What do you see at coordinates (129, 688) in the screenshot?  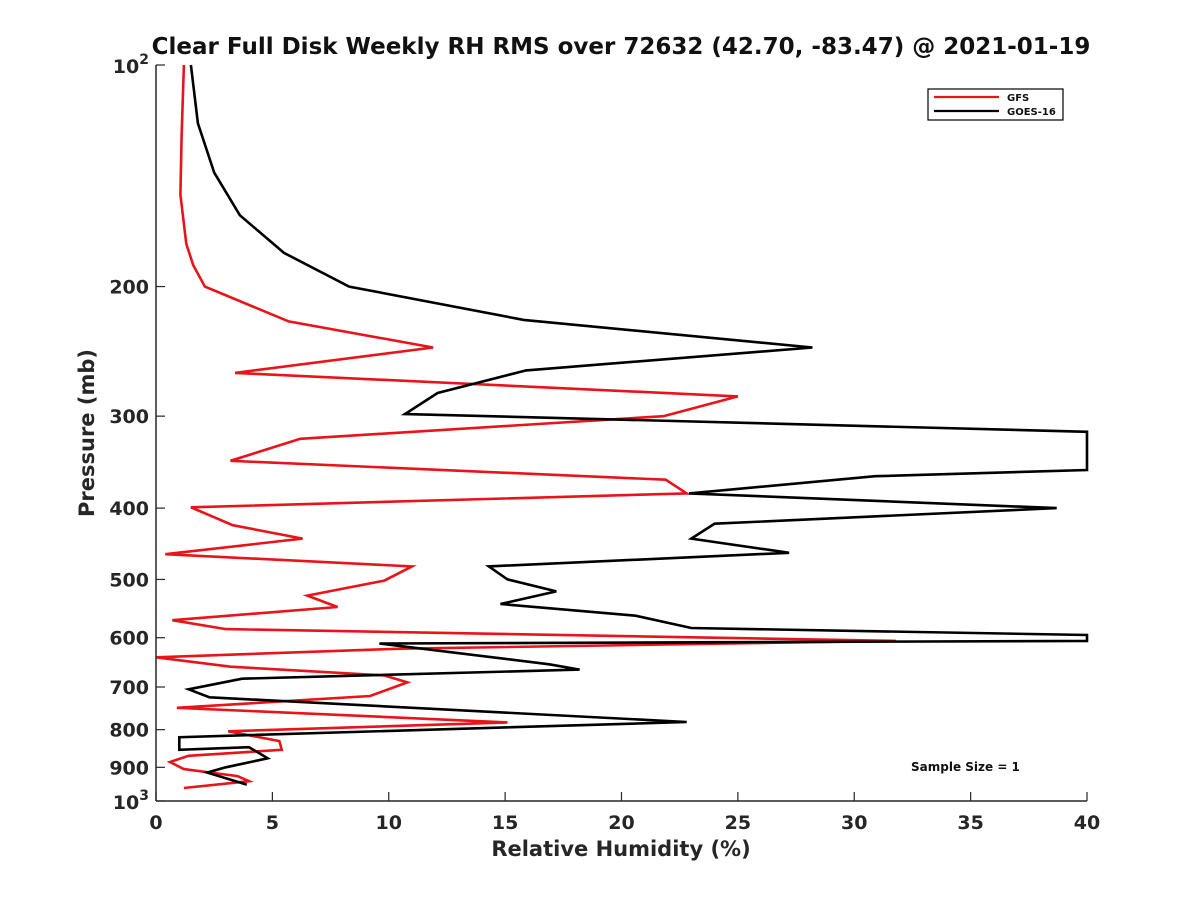 I see `y-tick-label: 700` at bounding box center [129, 688].